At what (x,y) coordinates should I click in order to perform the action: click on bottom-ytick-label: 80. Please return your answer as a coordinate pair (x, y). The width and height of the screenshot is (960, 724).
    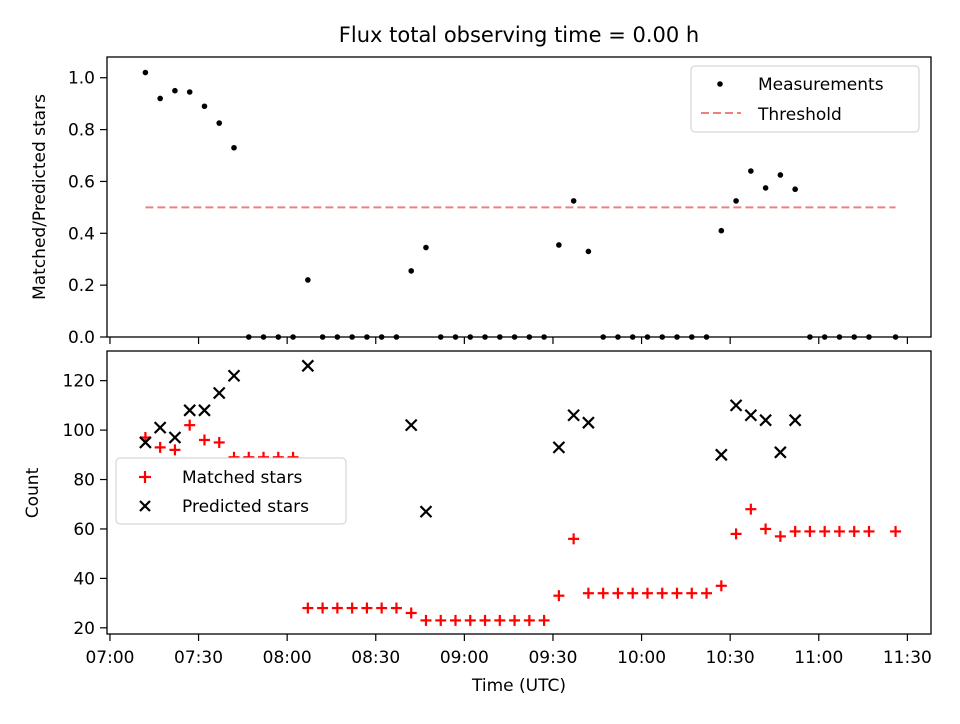
    Looking at the image, I should click on (84, 481).